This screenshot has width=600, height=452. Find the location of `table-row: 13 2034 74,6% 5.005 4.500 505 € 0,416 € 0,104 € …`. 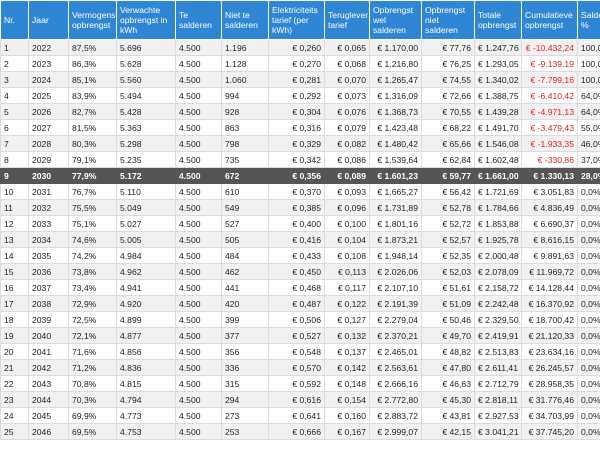

table-row: 13 2034 74,6% 5.005 4.500 505 € 0,416 € 0,104 € … is located at coordinates (300, 239).